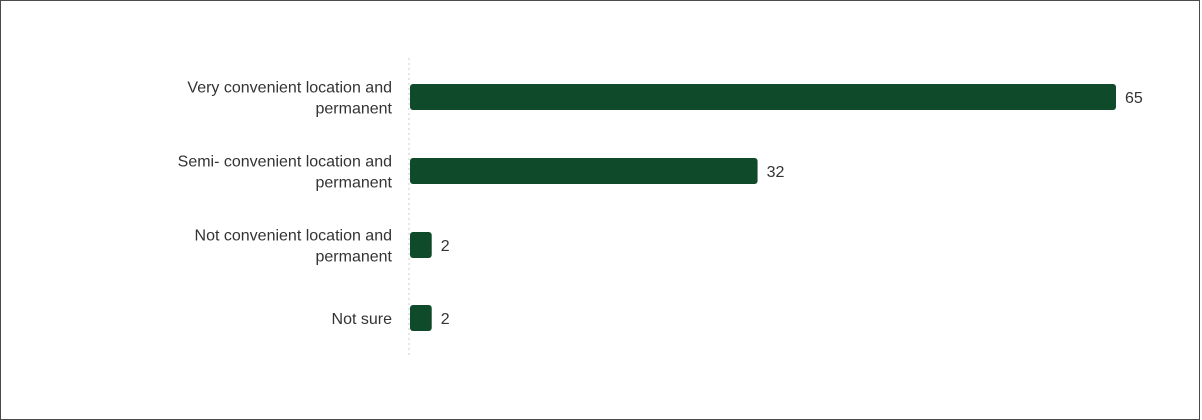 This screenshot has width=1202, height=420. I want to click on category-label-2-line-1: permanent, so click(354, 257).